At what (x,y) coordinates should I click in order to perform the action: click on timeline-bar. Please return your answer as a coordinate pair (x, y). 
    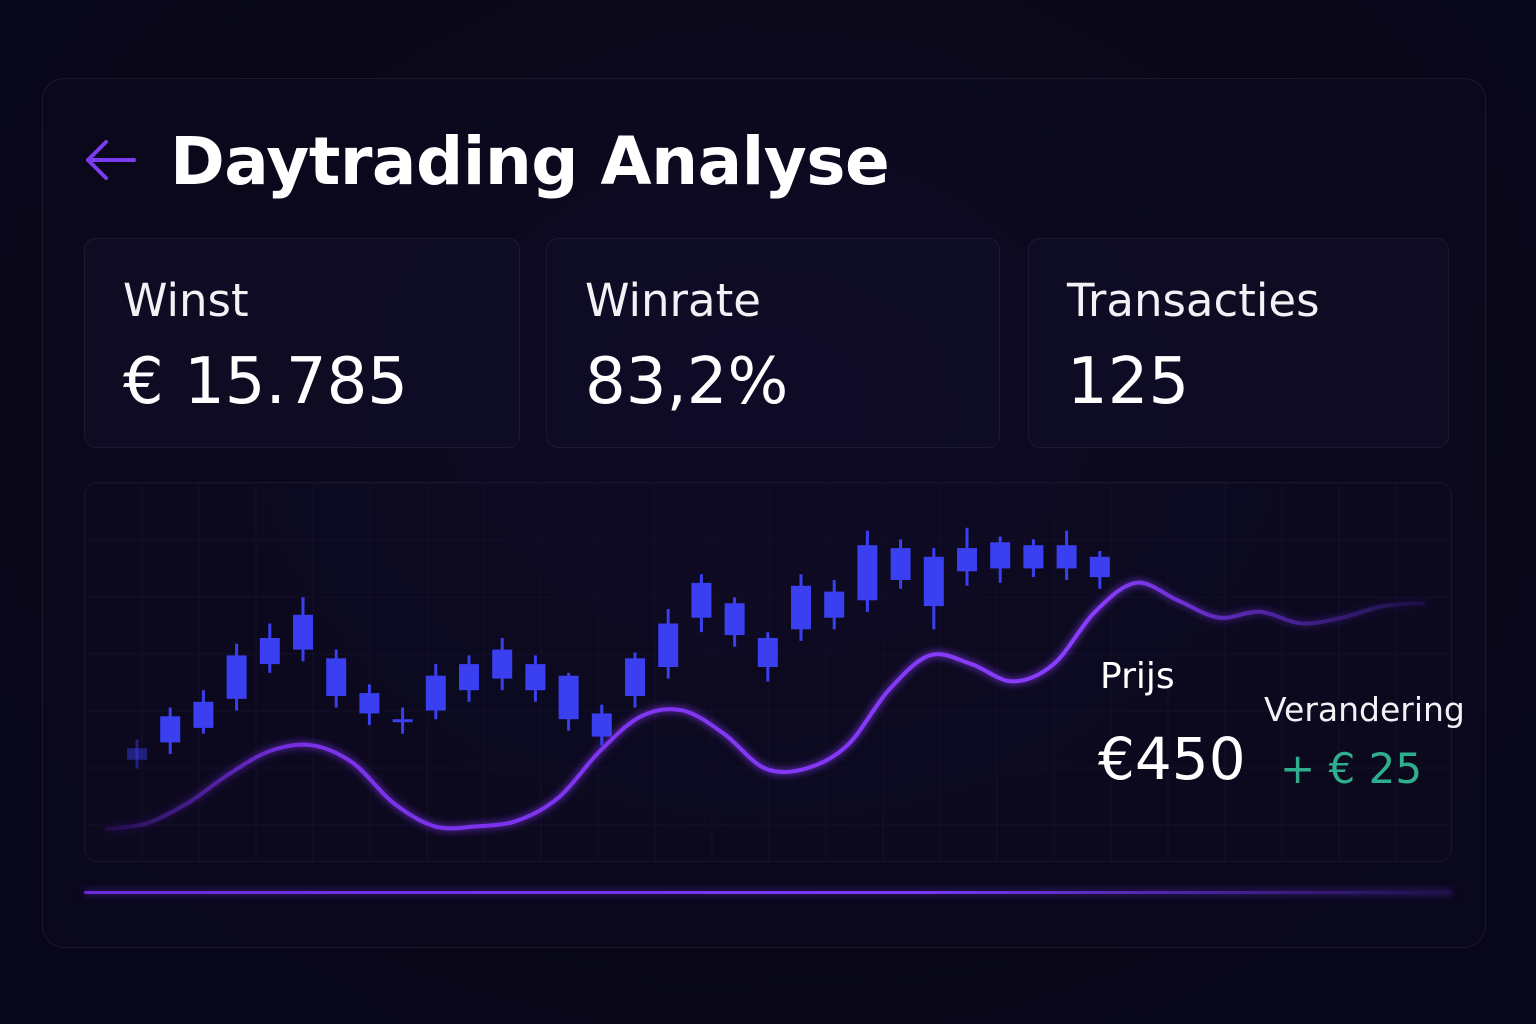
    Looking at the image, I should click on (768, 892).